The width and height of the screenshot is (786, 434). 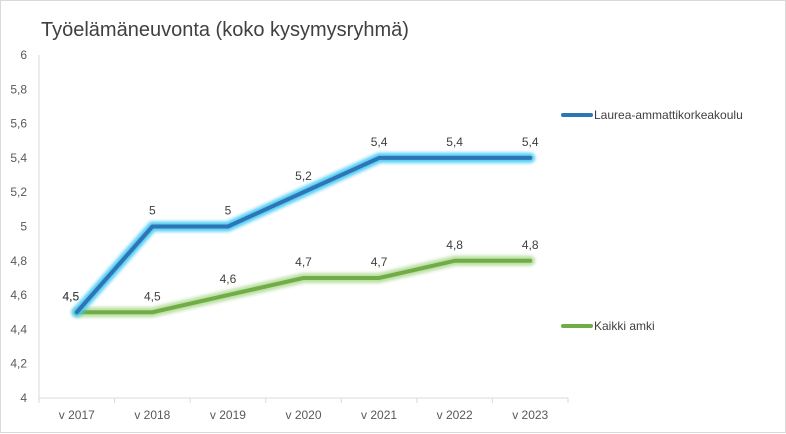 I want to click on y-tick-label: 5,6, so click(x=18, y=124).